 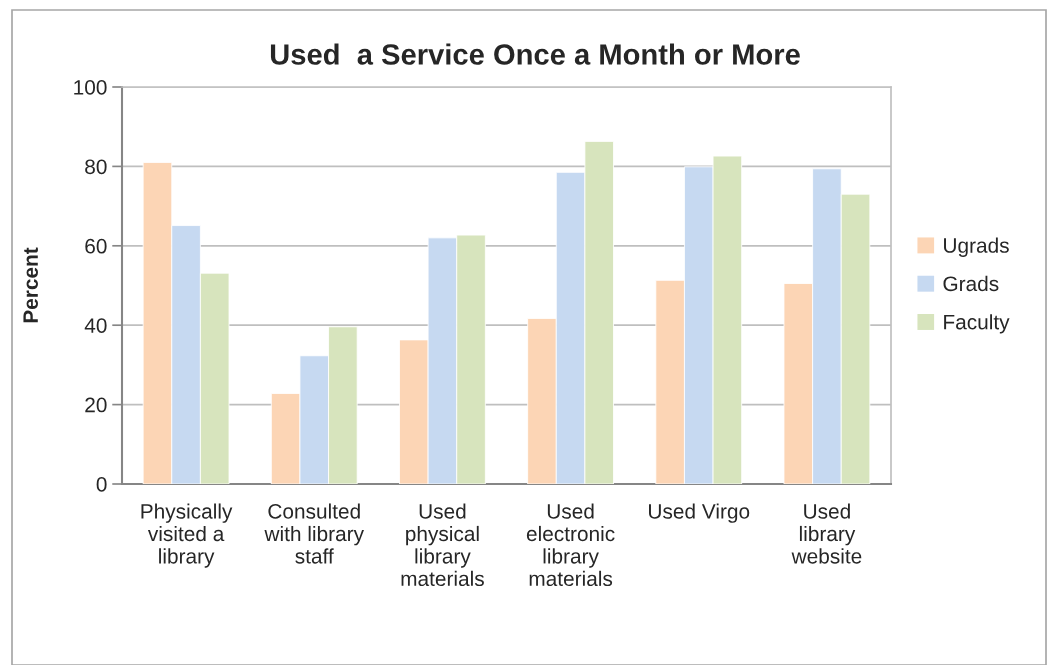 What do you see at coordinates (699, 513) in the screenshot?
I see `x-tick-label: Used Virgo` at bounding box center [699, 513].